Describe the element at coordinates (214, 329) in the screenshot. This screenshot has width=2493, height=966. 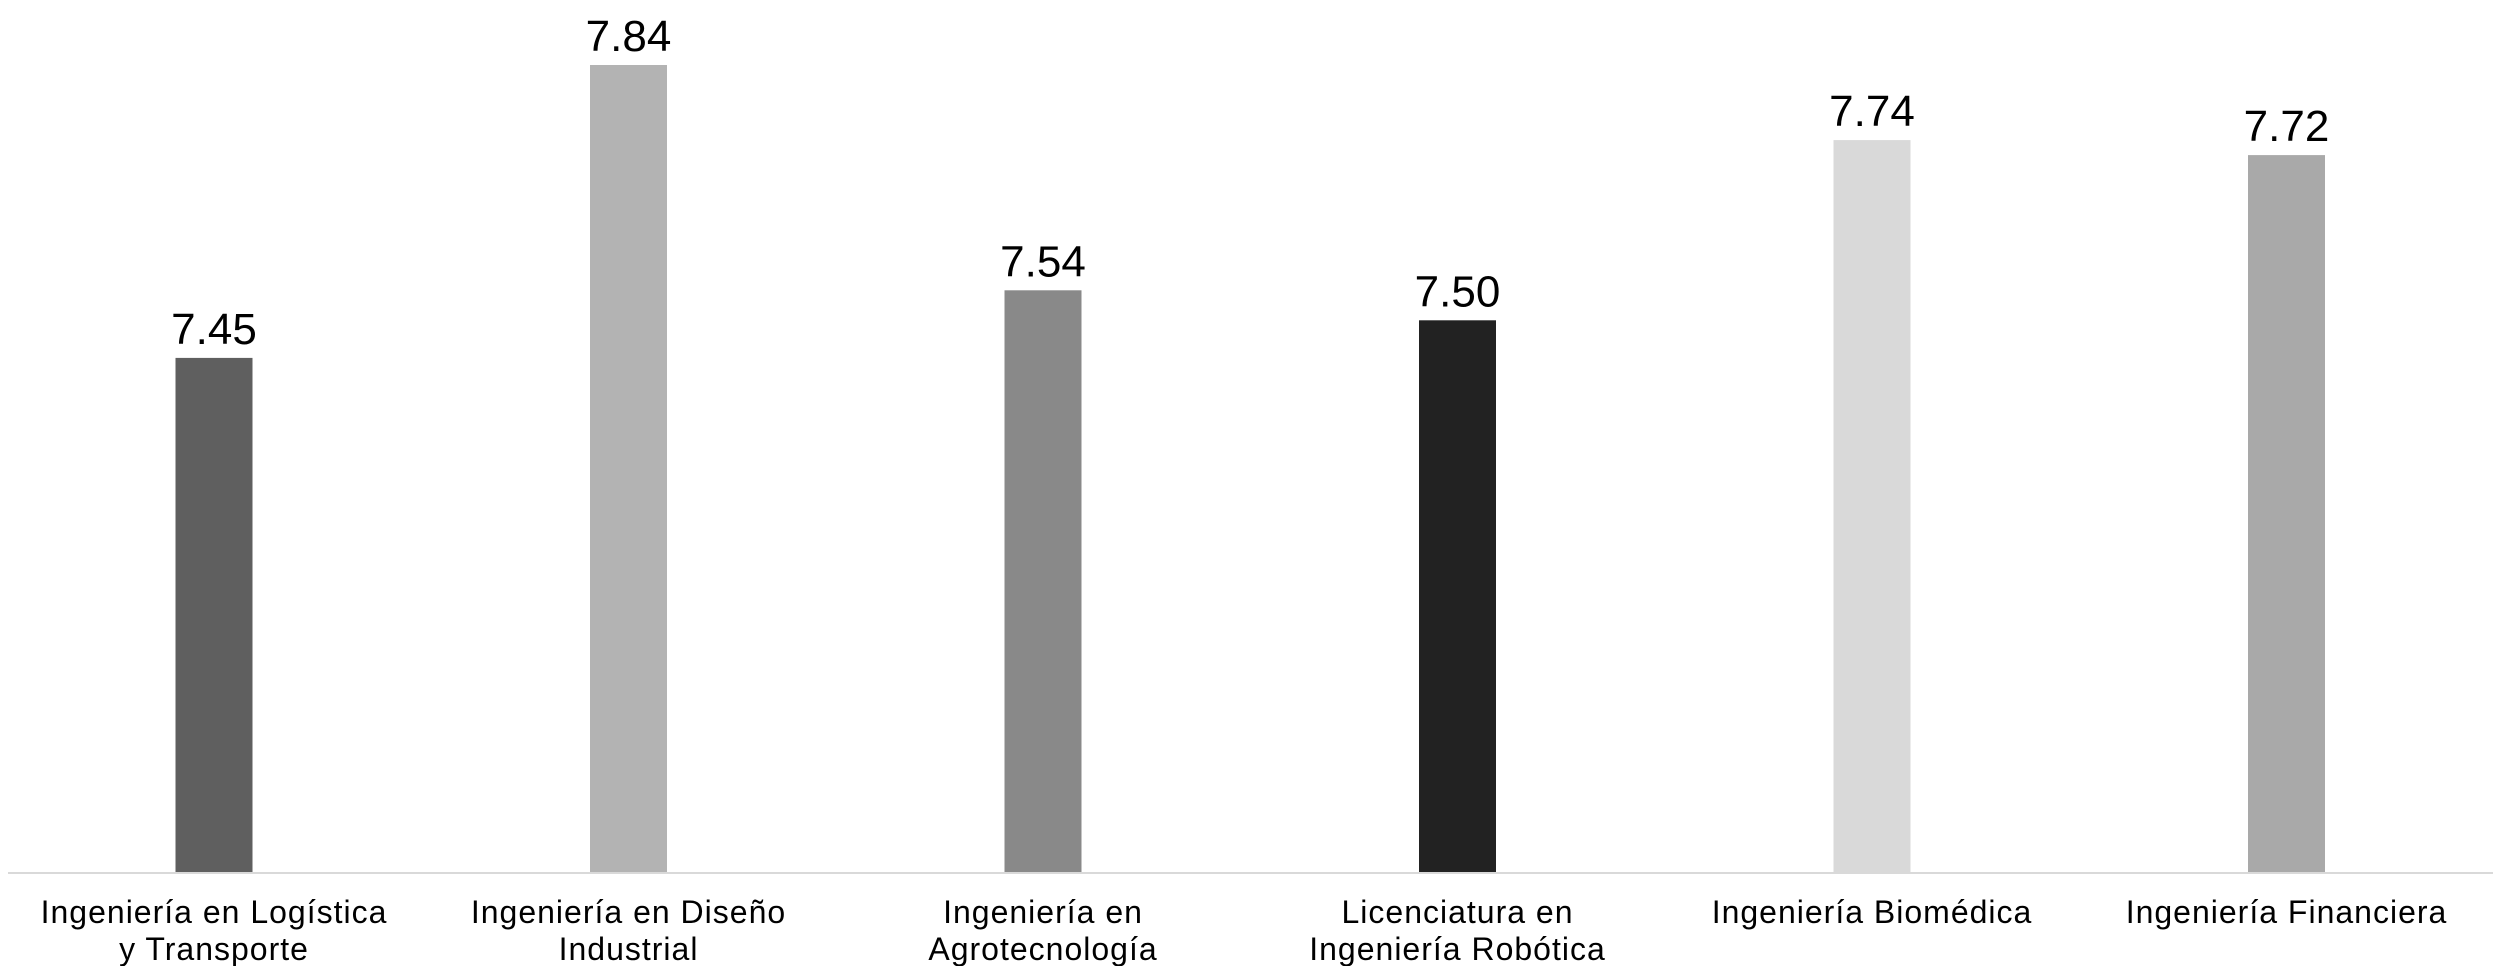
I see `bar-value-label: 7.45` at that location.